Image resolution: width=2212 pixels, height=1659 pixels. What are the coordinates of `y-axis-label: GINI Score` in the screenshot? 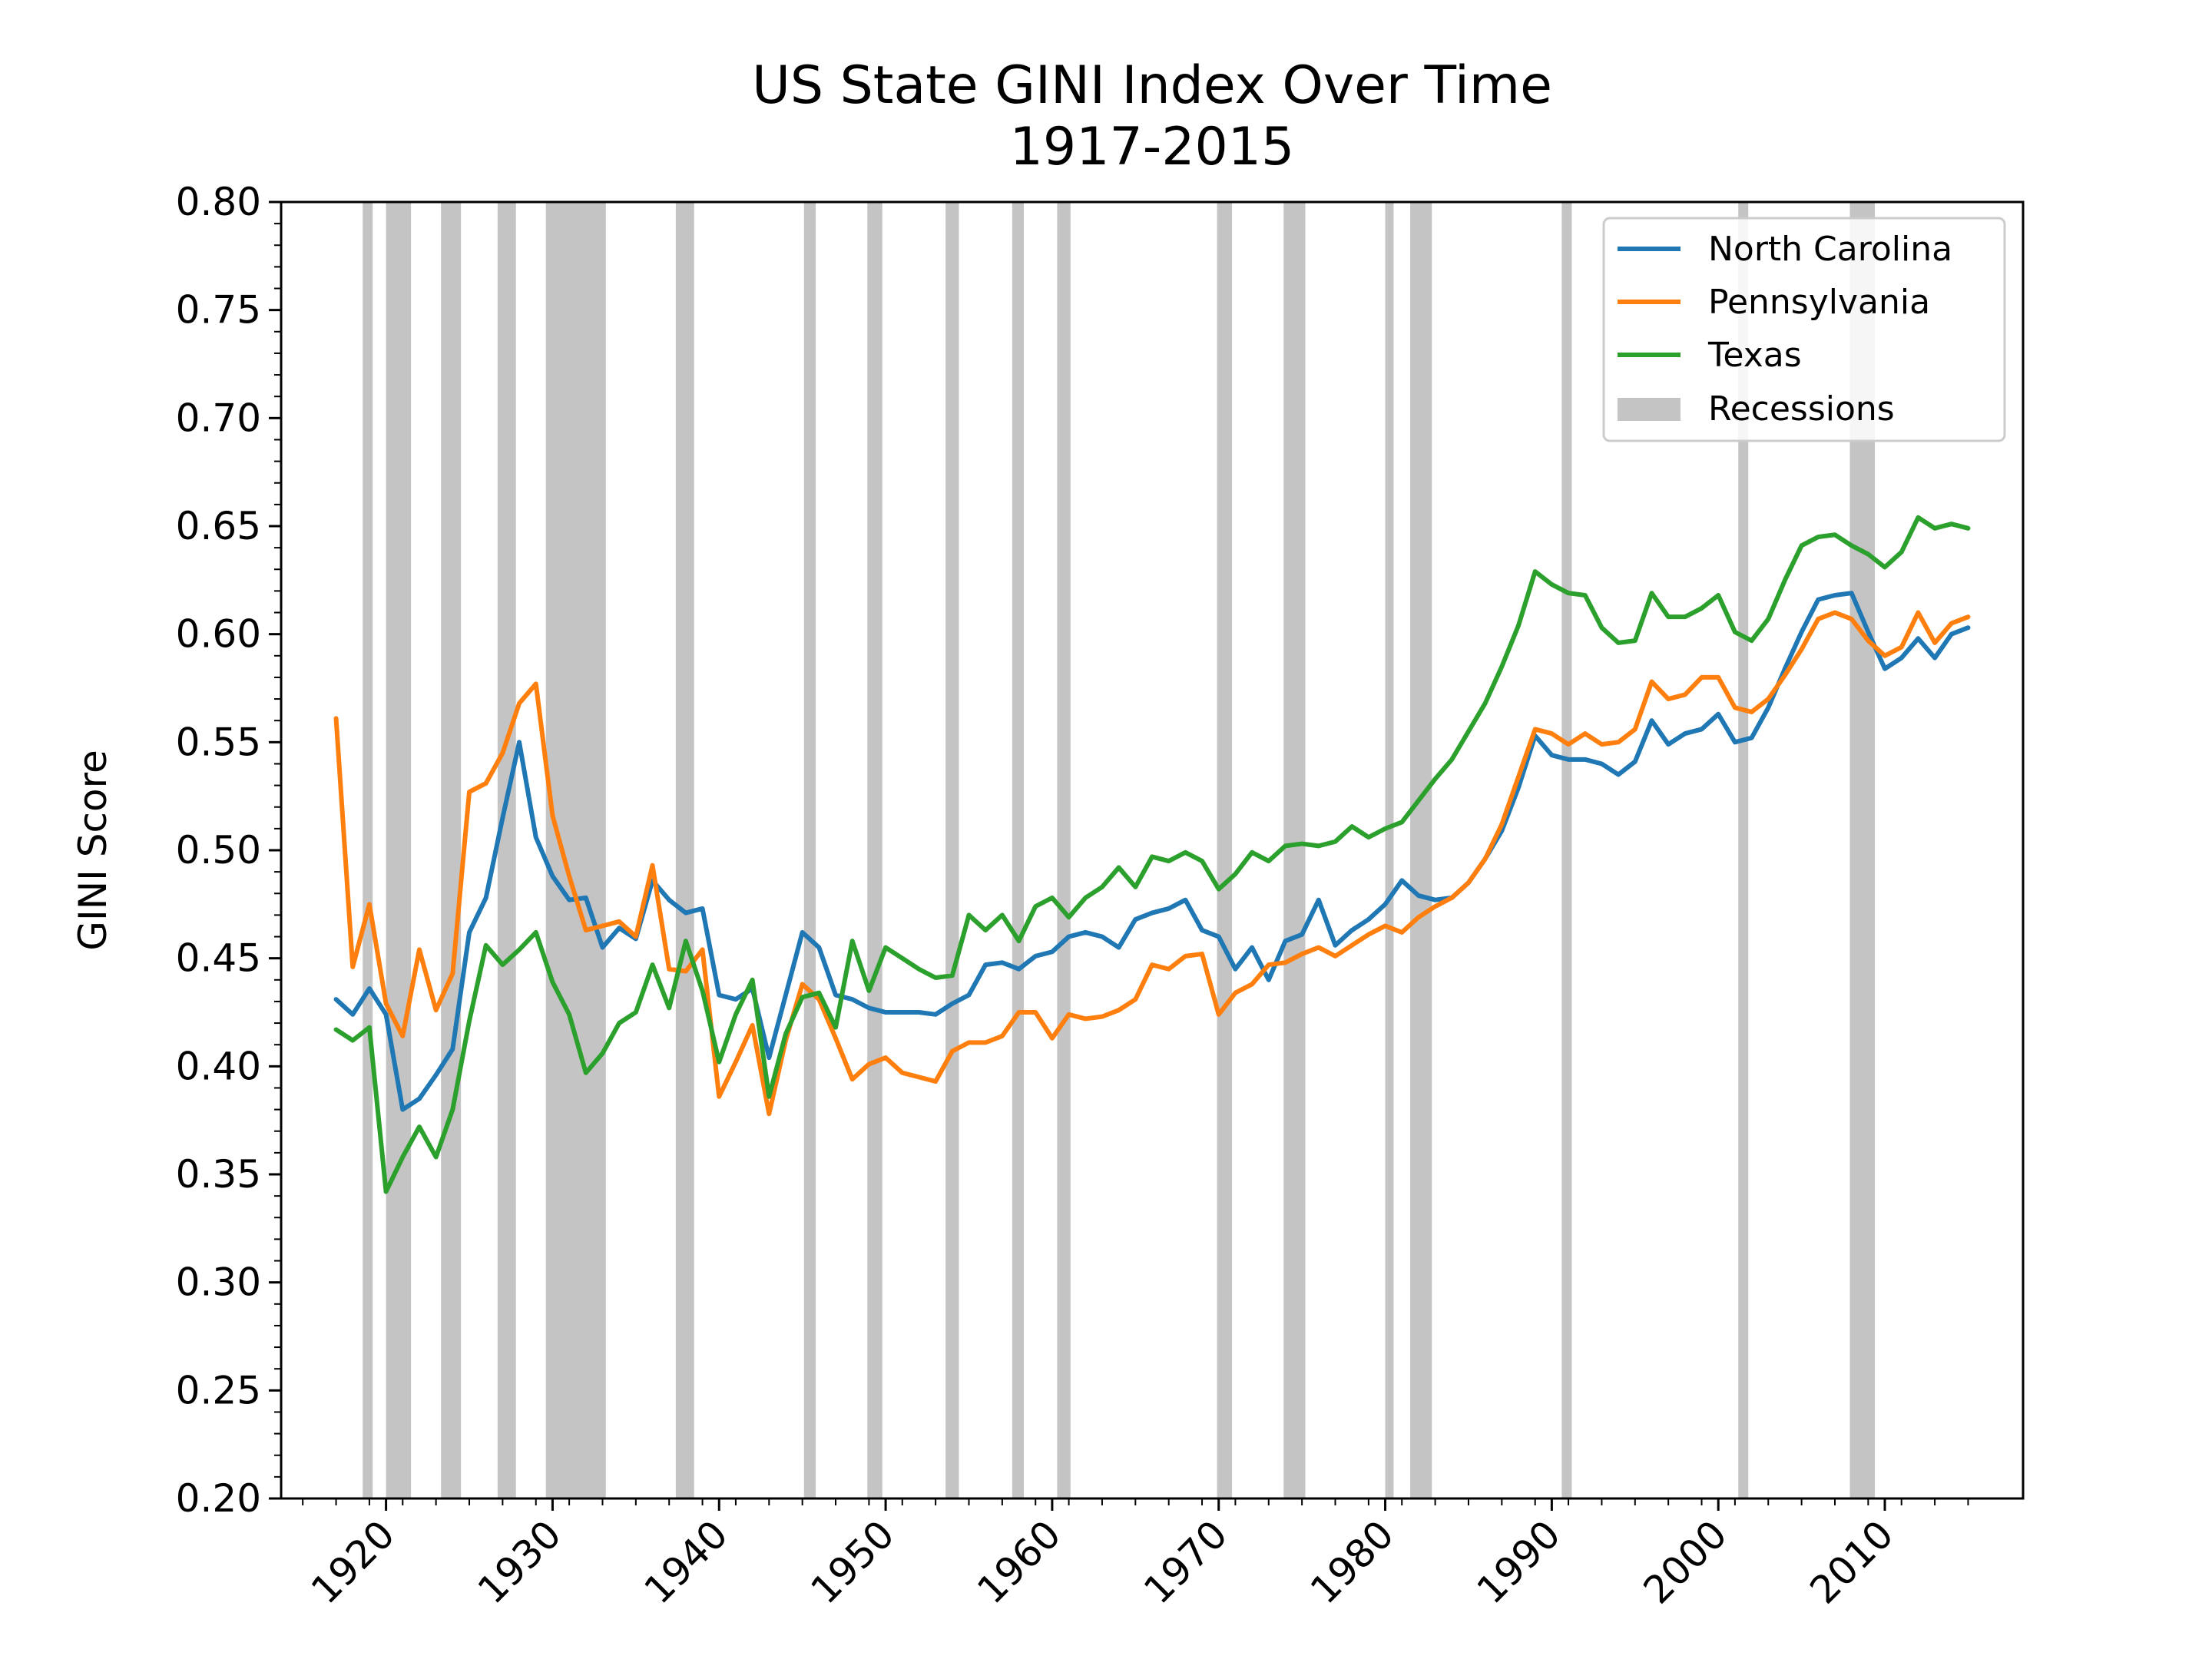 It's located at (93, 851).